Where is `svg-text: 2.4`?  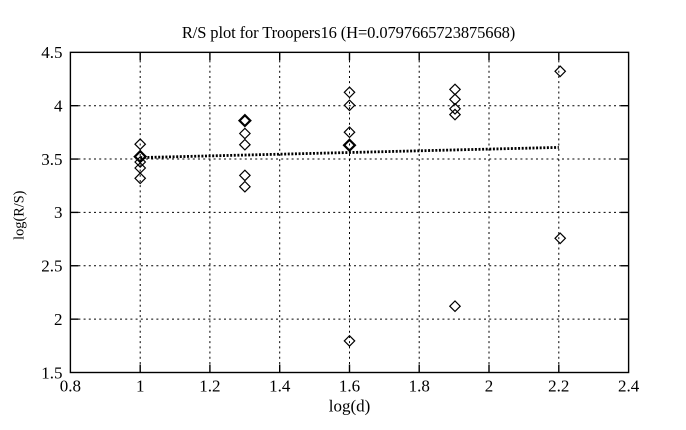
svg-text: 2.4 is located at coordinates (629, 386).